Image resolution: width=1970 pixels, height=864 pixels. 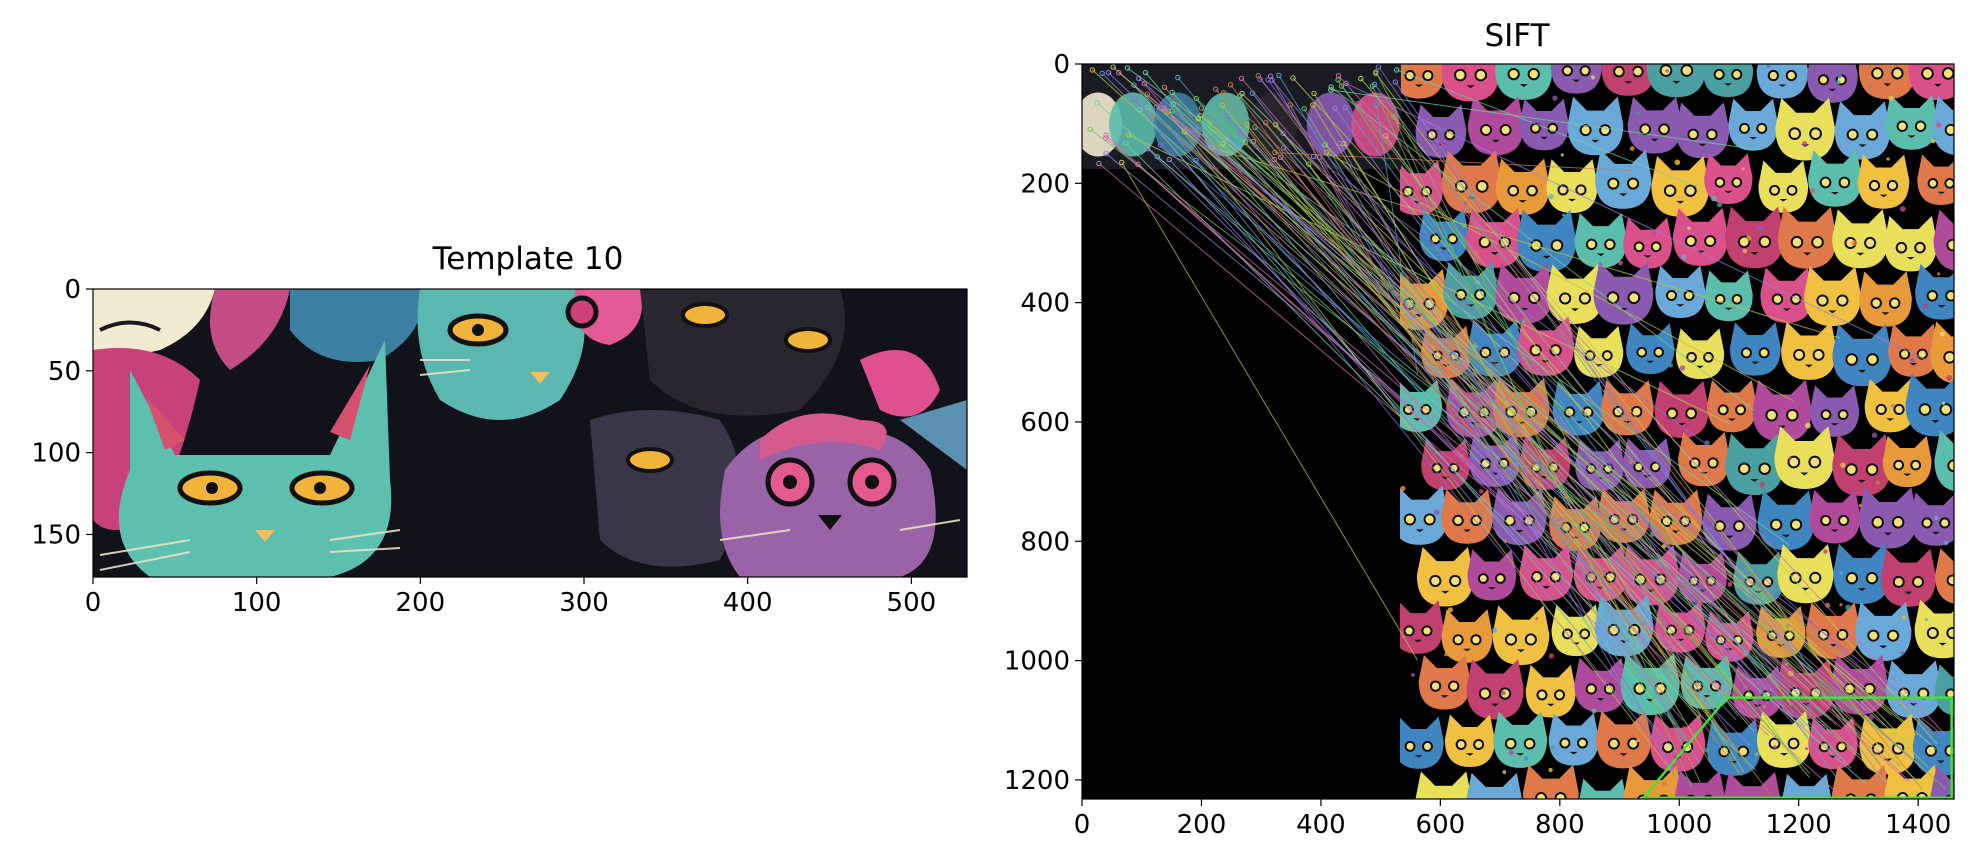 What do you see at coordinates (1045, 304) in the screenshot?
I see `sift-ytick-label: 400` at bounding box center [1045, 304].